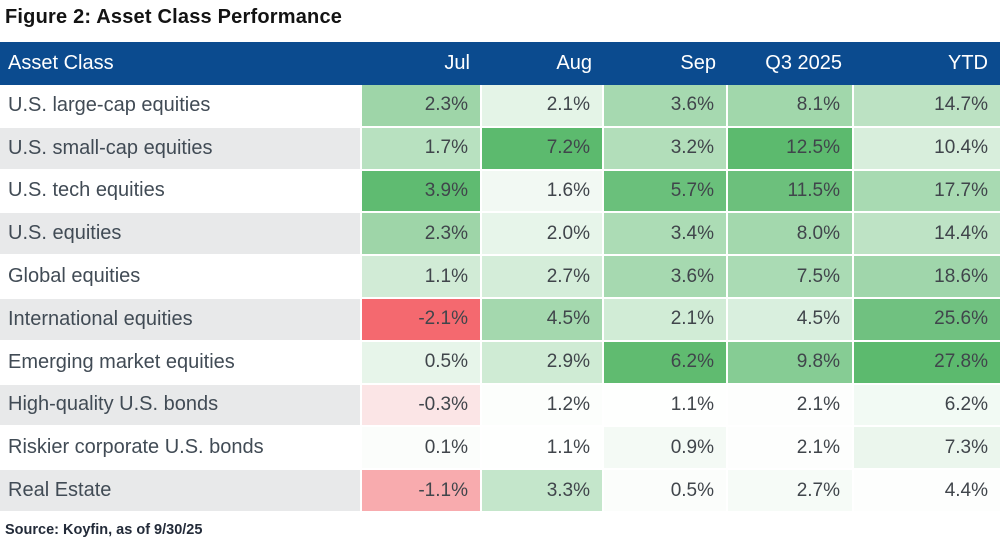  What do you see at coordinates (927, 192) in the screenshot?
I see `heatmap-cell-ytd: 17.7%` at bounding box center [927, 192].